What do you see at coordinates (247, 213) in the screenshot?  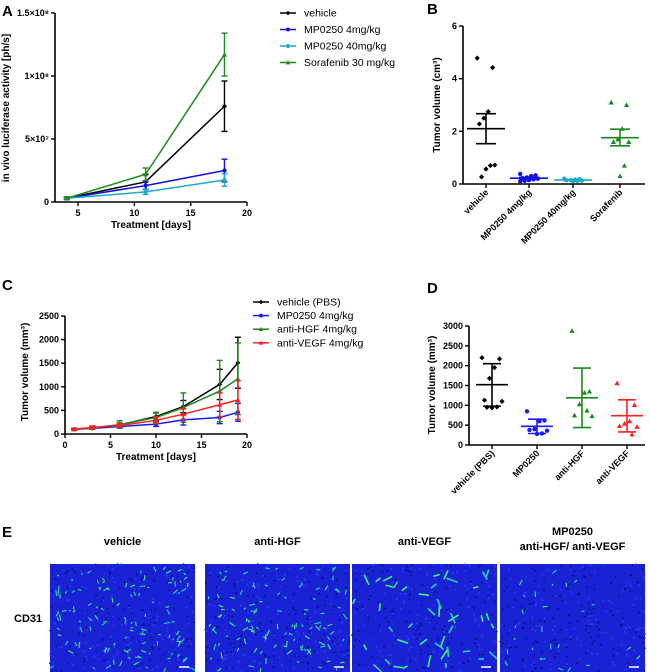 I see `x-tick-label: 20` at bounding box center [247, 213].